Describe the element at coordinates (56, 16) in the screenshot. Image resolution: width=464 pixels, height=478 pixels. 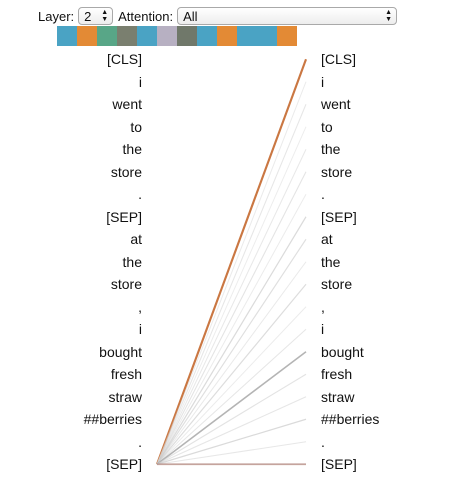
I see `layer-label: Layer:` at that location.